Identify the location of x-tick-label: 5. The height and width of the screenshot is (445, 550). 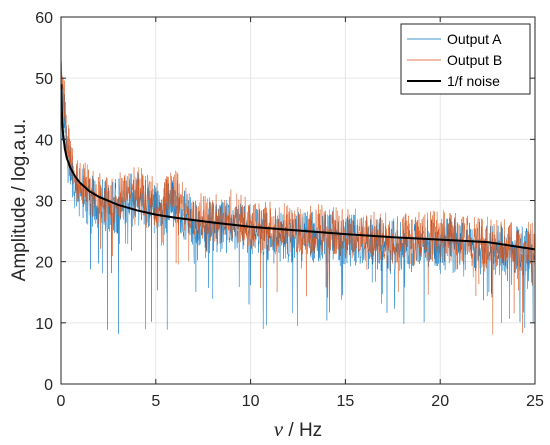
(155, 401).